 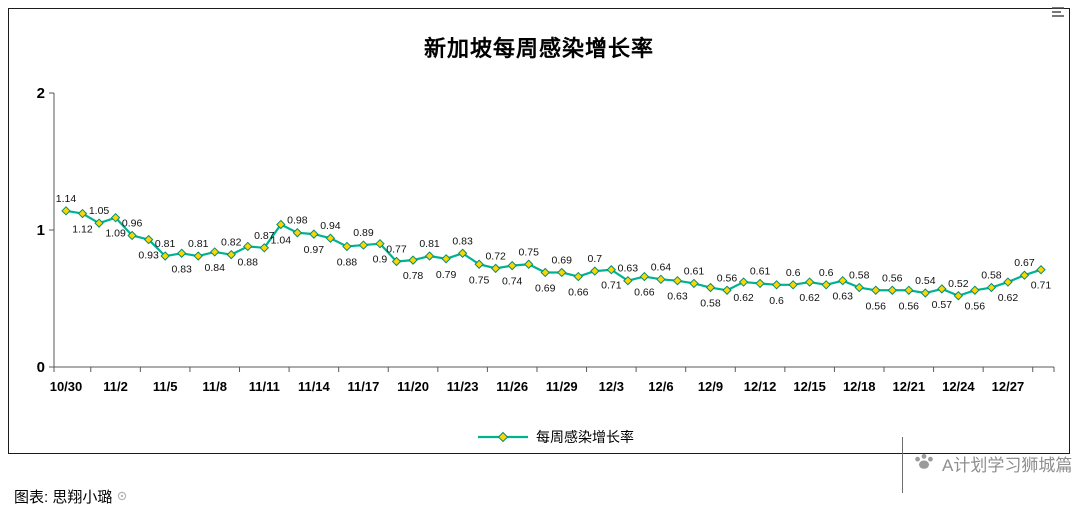 I want to click on y-tick-label: 1, so click(x=41, y=230).